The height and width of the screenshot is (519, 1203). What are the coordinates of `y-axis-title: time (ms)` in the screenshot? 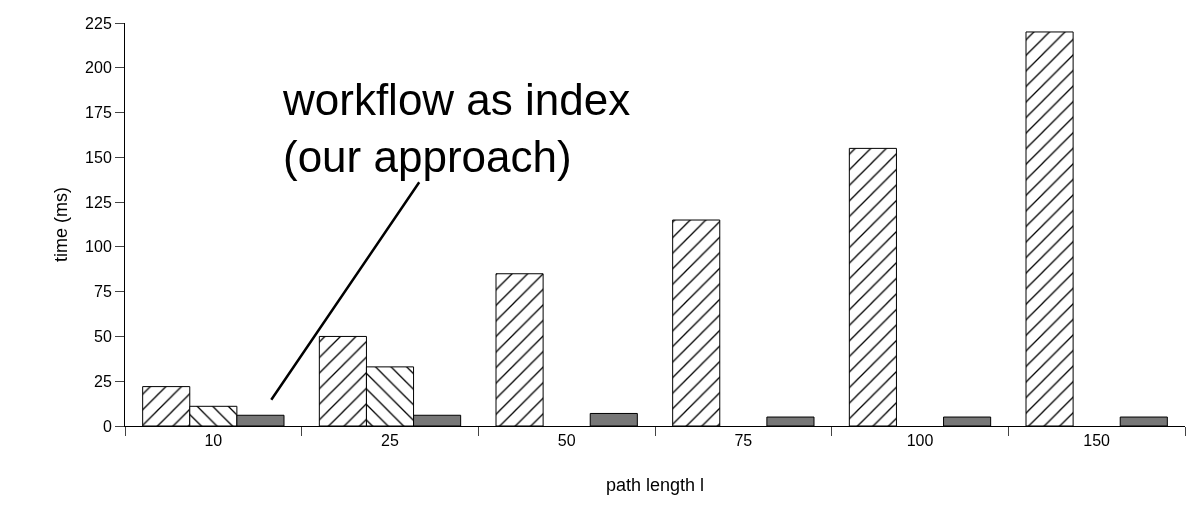 It's located at (61, 224).